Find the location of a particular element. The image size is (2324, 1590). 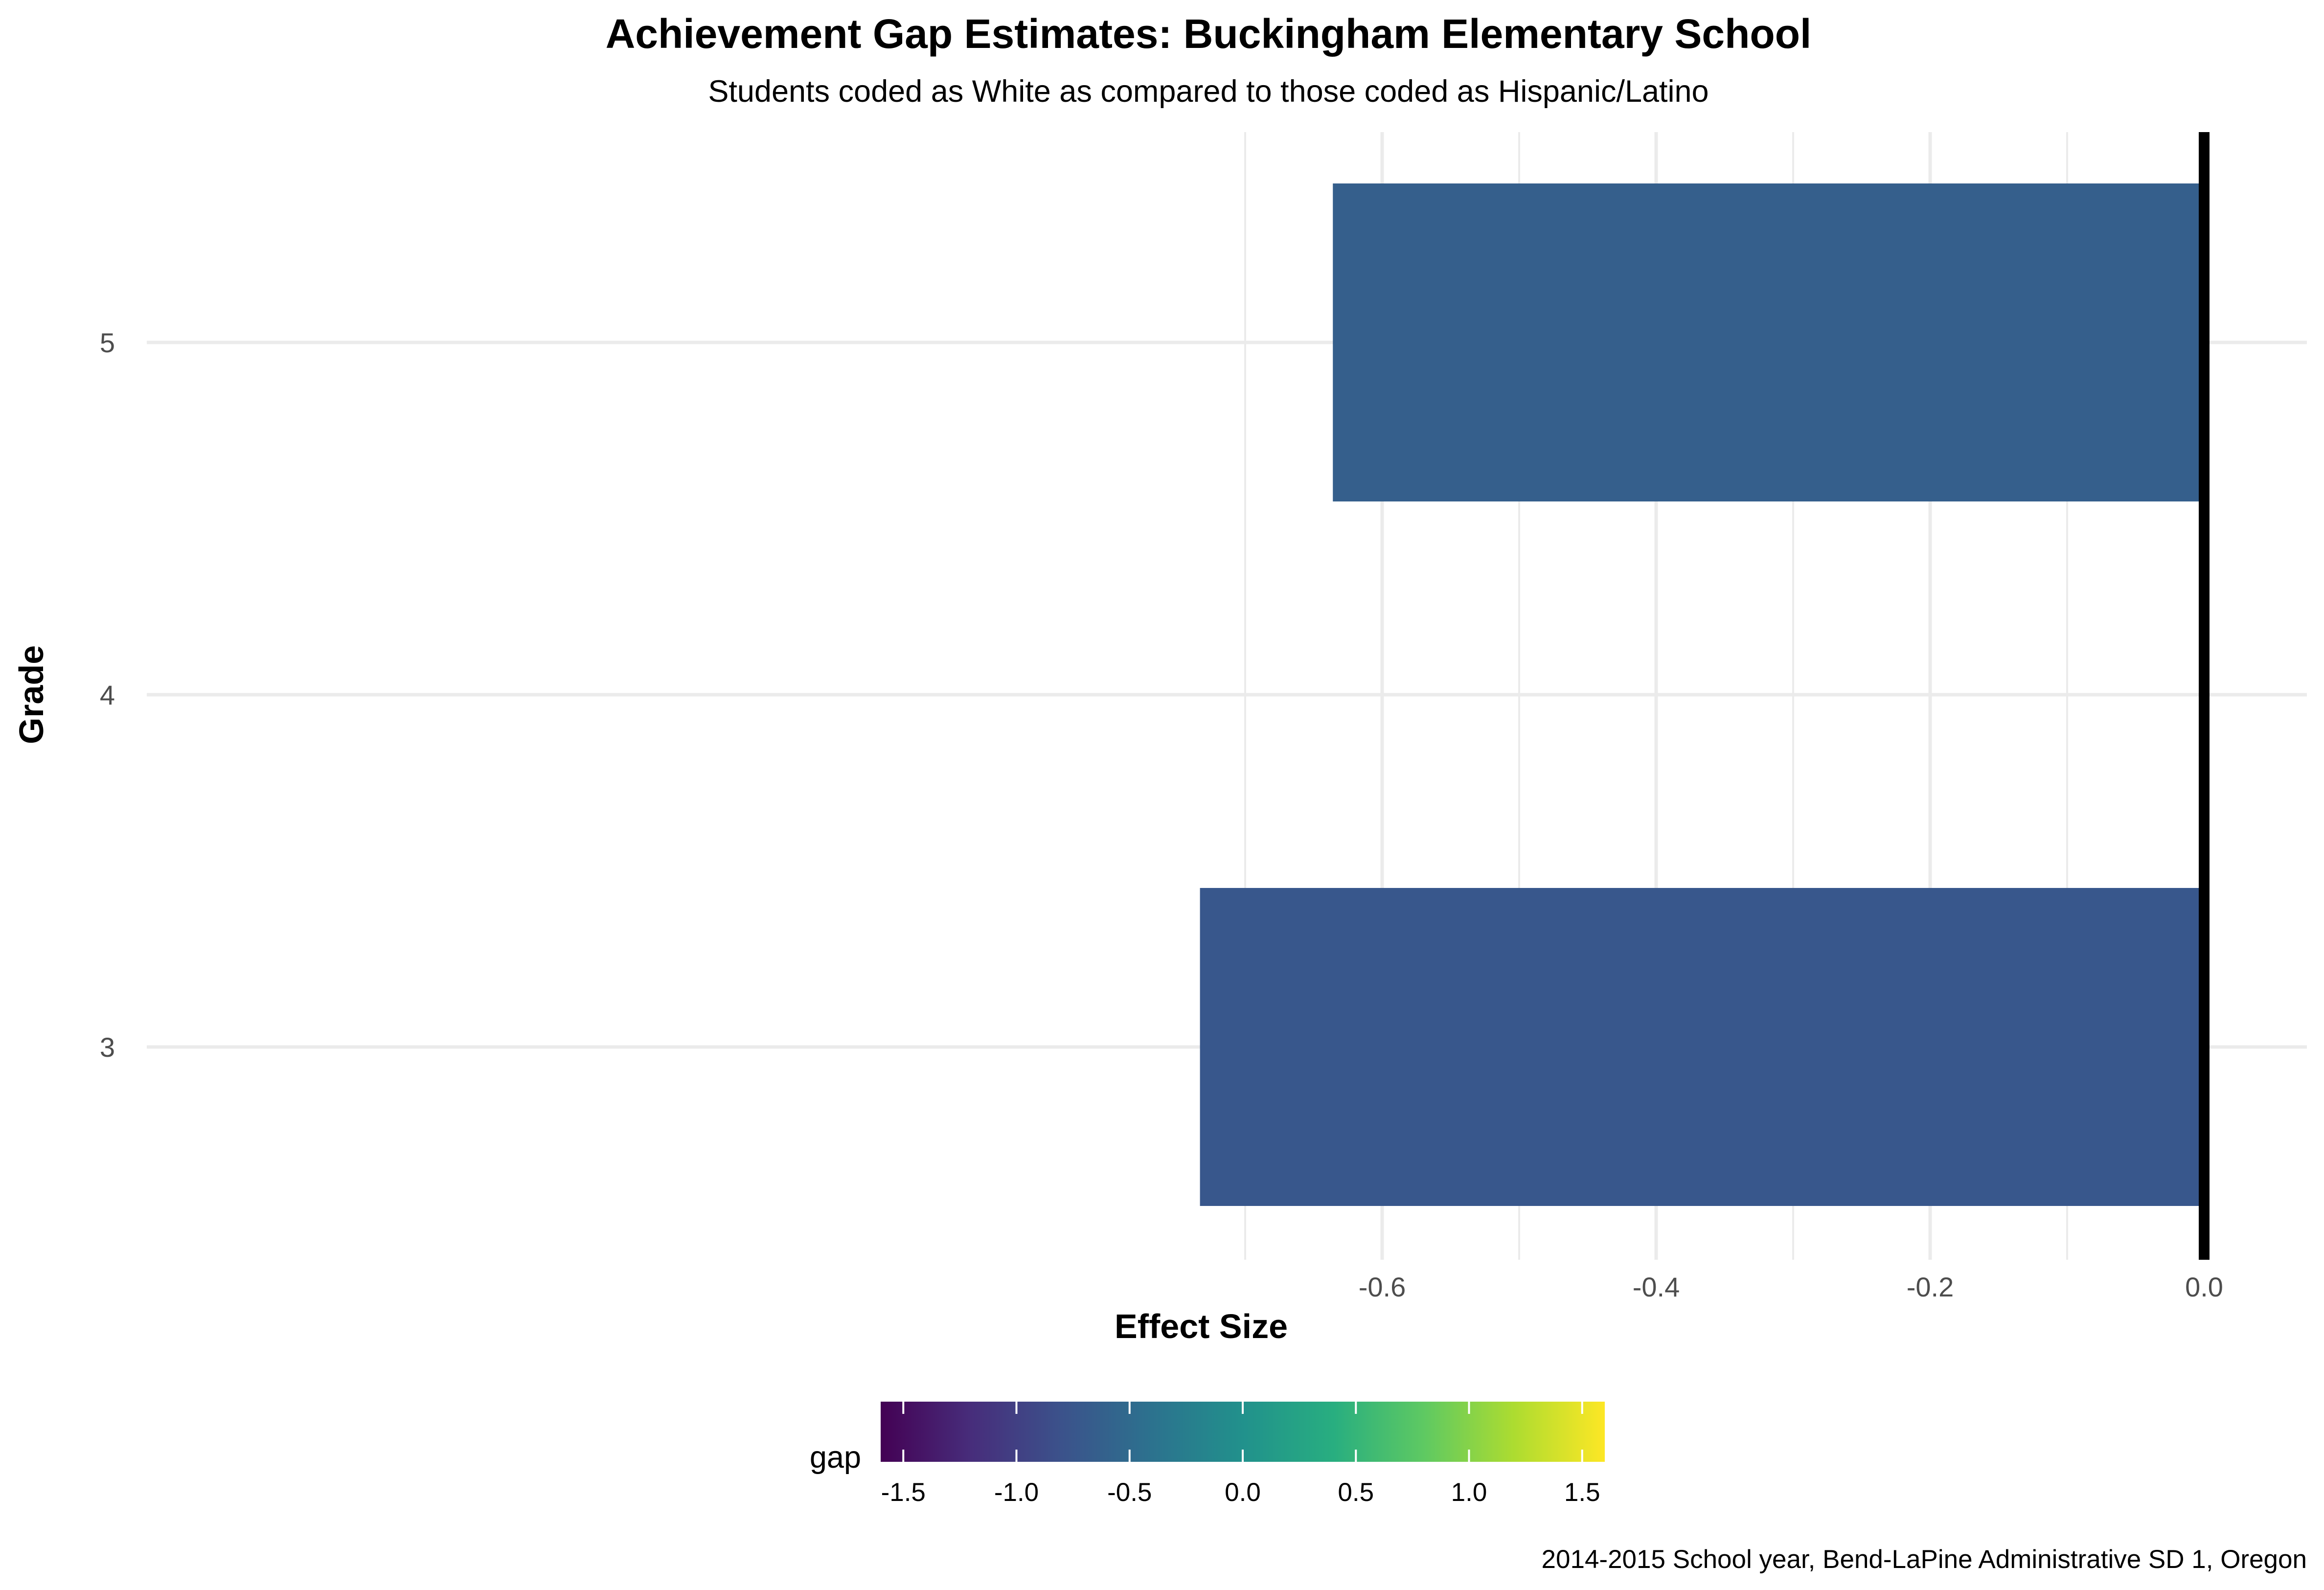

legend-tick-label: 0.5 is located at coordinates (1356, 1493).